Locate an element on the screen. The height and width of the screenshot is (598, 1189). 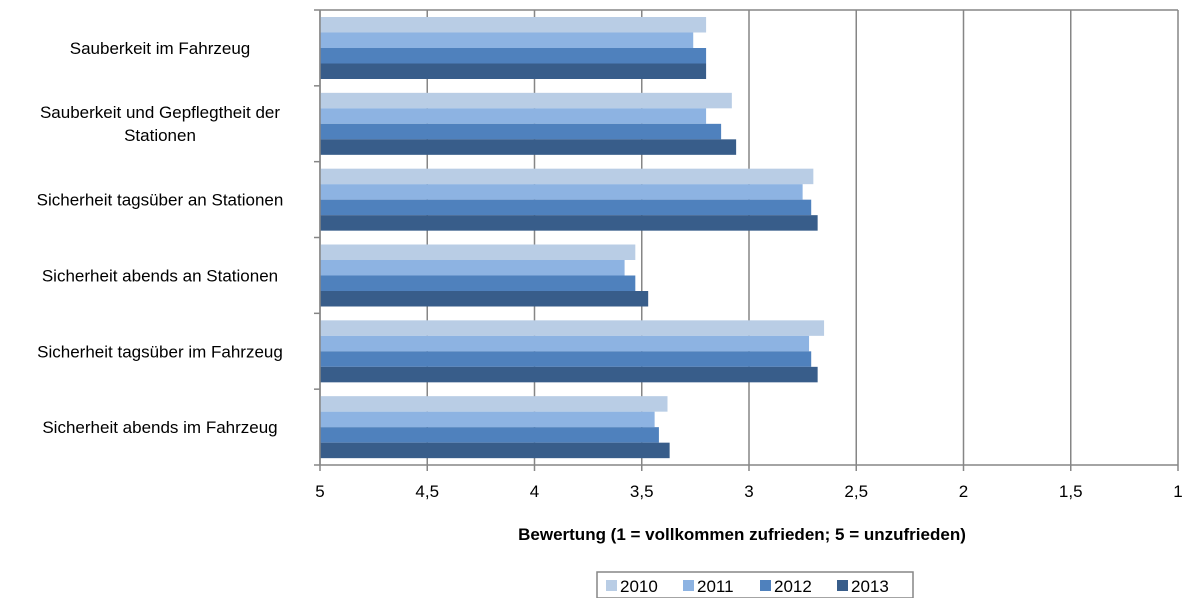
x-tick-label: 4 is located at coordinates (534, 491).